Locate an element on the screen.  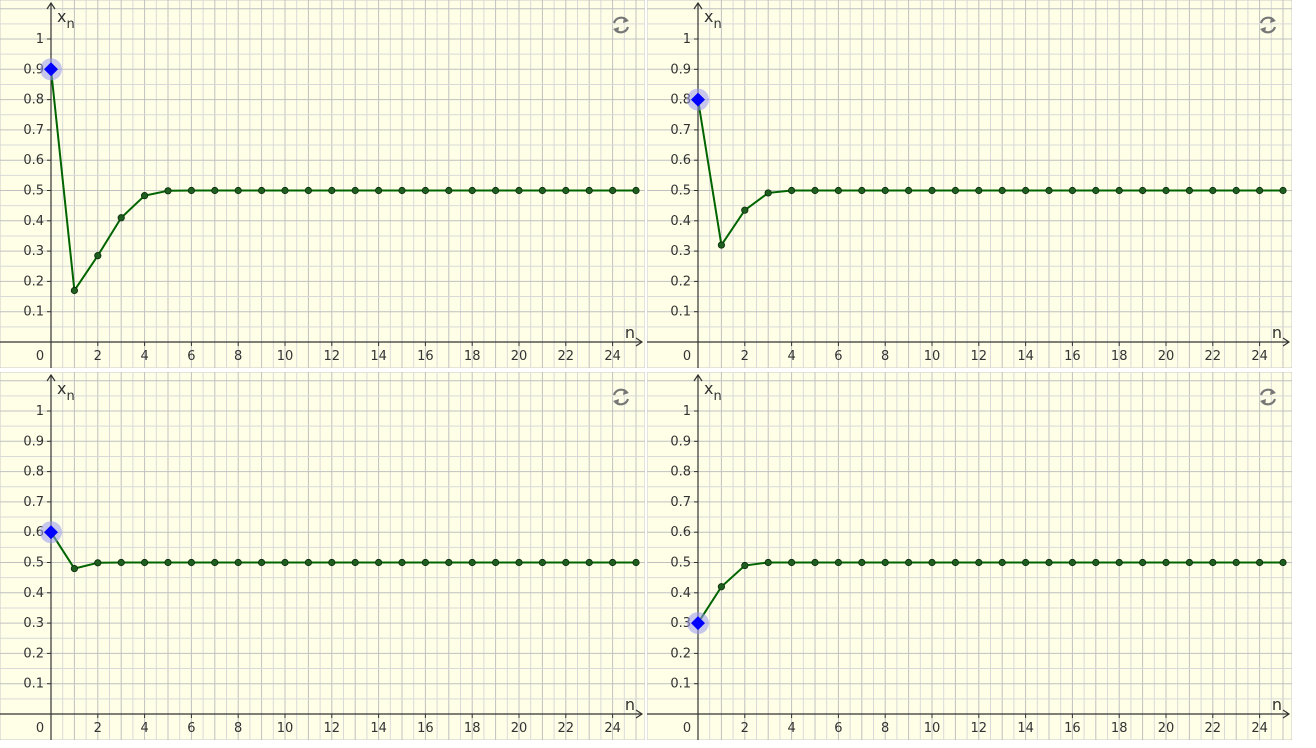
y-tick-label: 0.8 is located at coordinates (680, 472).